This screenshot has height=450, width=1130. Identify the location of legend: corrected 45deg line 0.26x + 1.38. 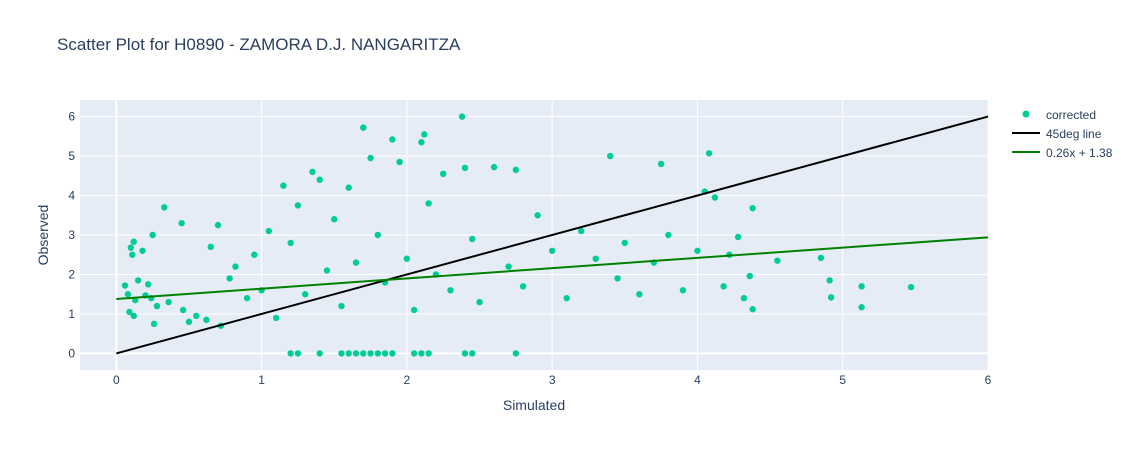
(1062, 134).